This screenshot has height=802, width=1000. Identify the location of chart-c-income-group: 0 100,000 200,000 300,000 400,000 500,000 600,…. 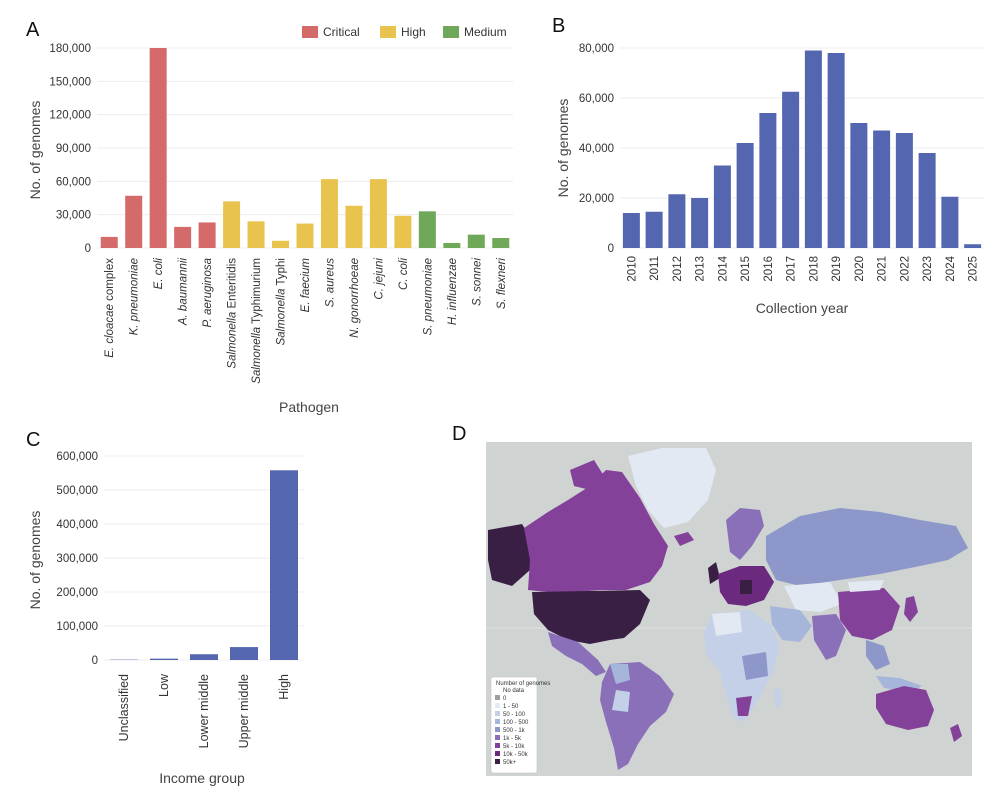
(165, 618).